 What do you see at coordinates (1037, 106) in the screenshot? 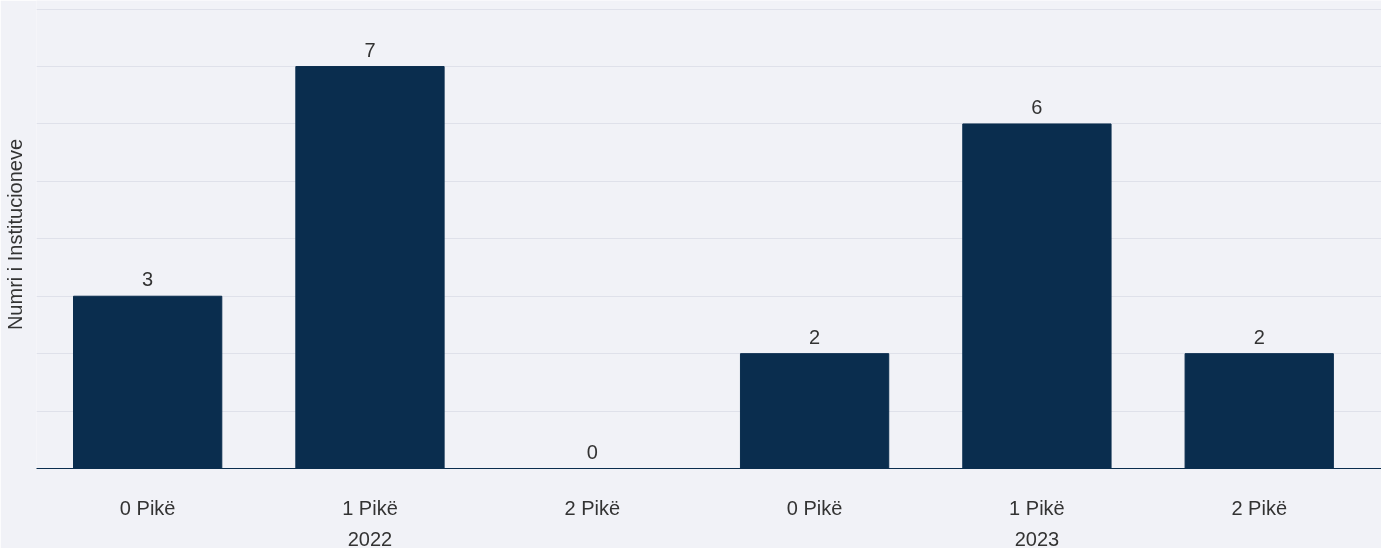
I see `data-label: 6` at bounding box center [1037, 106].